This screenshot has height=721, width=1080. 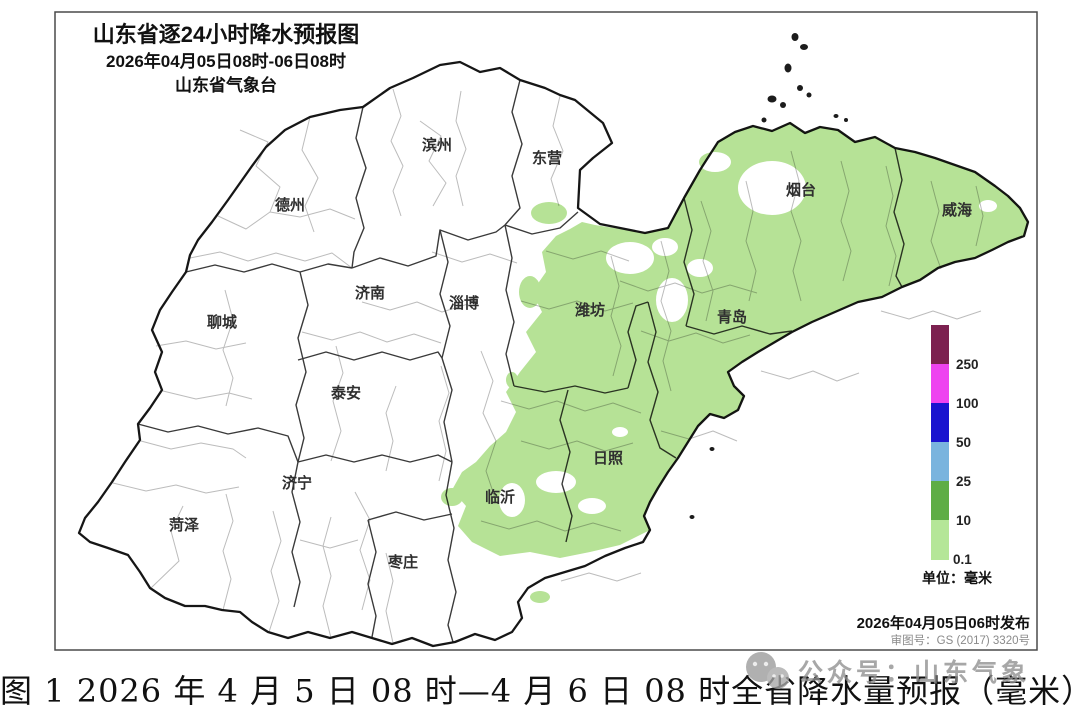 I want to click on issue-time: 2026年04月05日06时发布, so click(x=943, y=623).